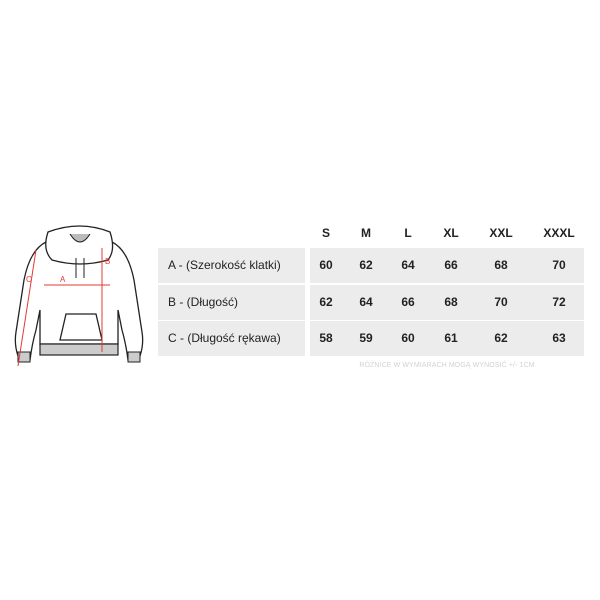 The image size is (600, 600). What do you see at coordinates (366, 338) in the screenshot?
I see `cell: 59` at bounding box center [366, 338].